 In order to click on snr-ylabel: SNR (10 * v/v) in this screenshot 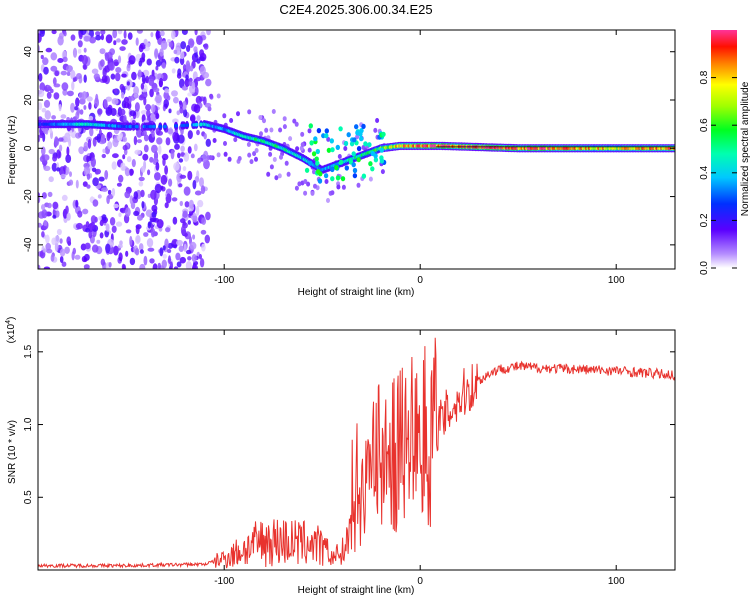, I will do `click(12, 452)`.